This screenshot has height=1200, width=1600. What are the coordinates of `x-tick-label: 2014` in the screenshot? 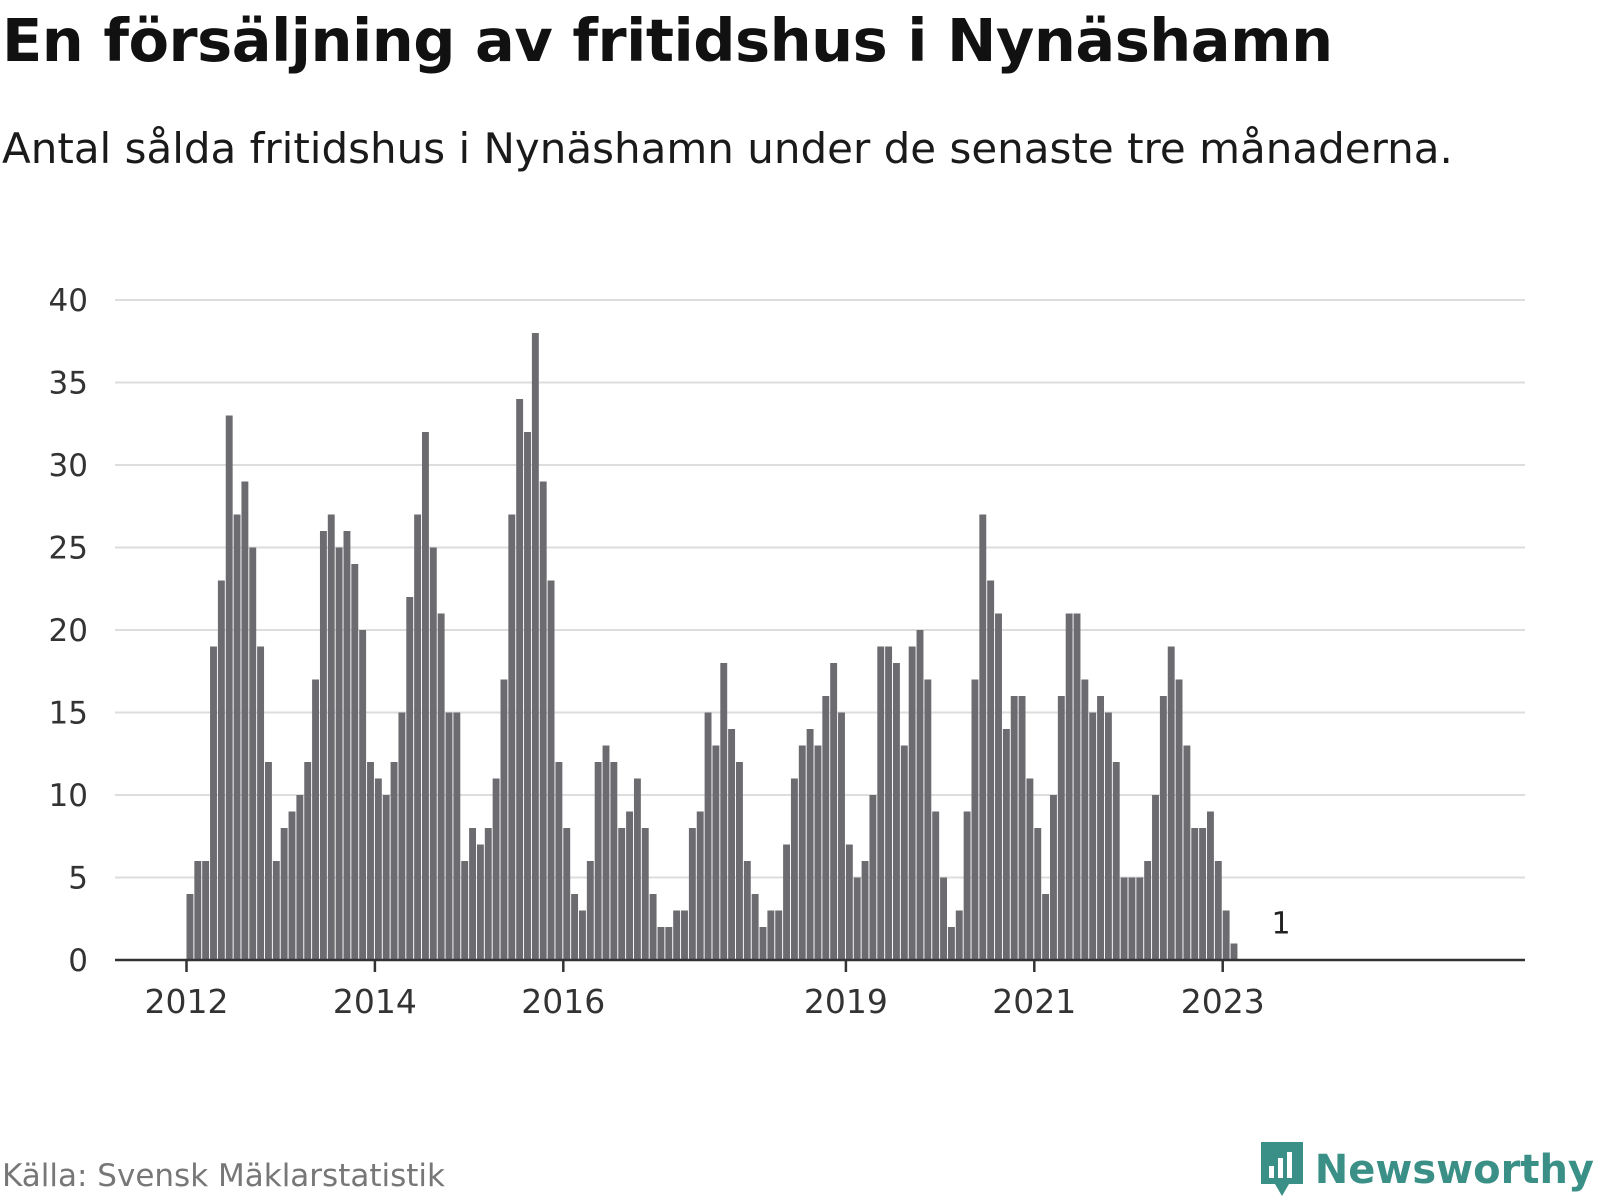 It's located at (375, 1001).